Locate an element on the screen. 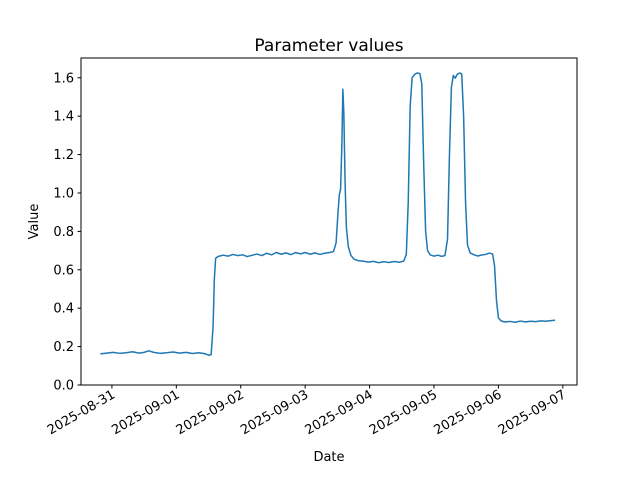 The image size is (640, 480). x-tick-label: 2025-09-07 is located at coordinates (532, 412).